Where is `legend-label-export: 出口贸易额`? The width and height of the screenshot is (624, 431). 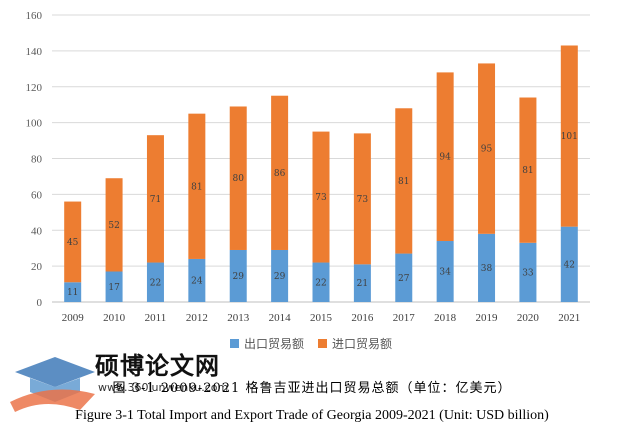
legend-label-export: 出口贸易额 is located at coordinates (274, 344).